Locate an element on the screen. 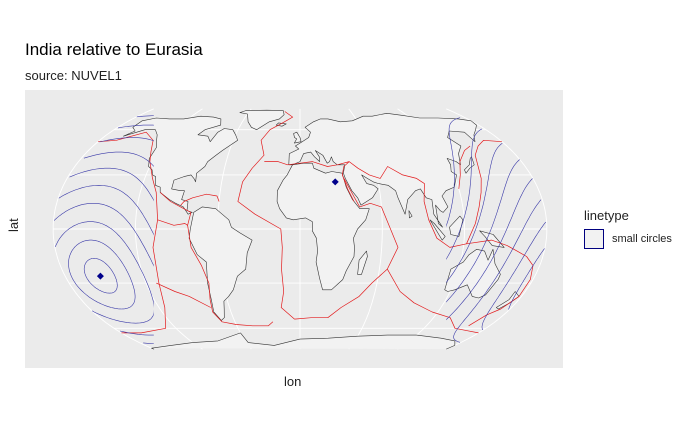 The width and height of the screenshot is (700, 432). landmass-sri-lanka is located at coordinates (410, 214).